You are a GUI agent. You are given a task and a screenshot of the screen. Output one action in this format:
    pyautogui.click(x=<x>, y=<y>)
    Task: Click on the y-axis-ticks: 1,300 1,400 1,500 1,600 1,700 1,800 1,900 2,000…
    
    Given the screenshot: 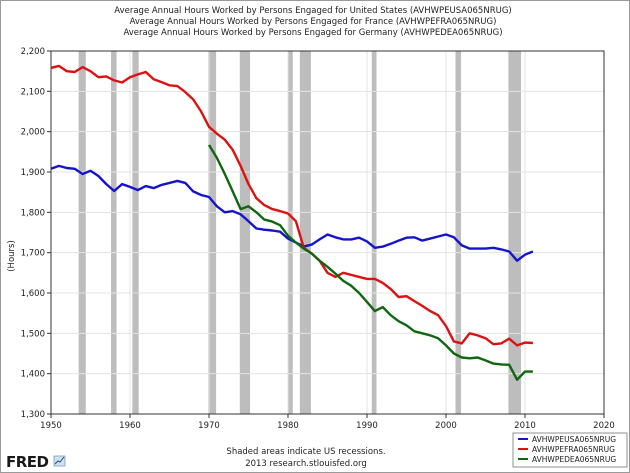 What is the action you would take?
    pyautogui.click(x=36, y=233)
    